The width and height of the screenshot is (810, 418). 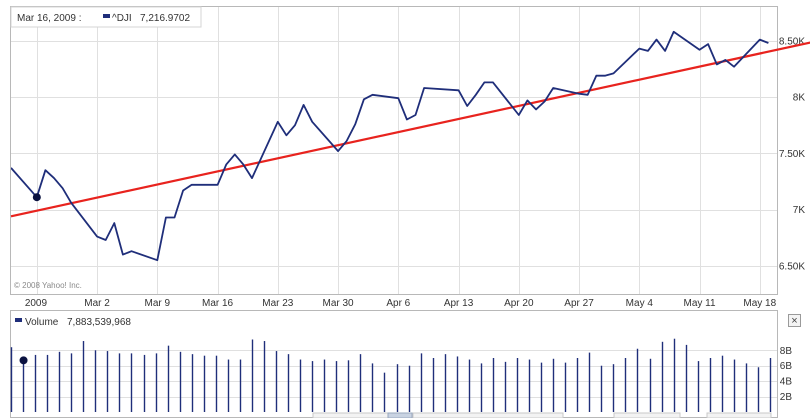 I want to click on price-x-tick-label: Apr 6, so click(x=398, y=303).